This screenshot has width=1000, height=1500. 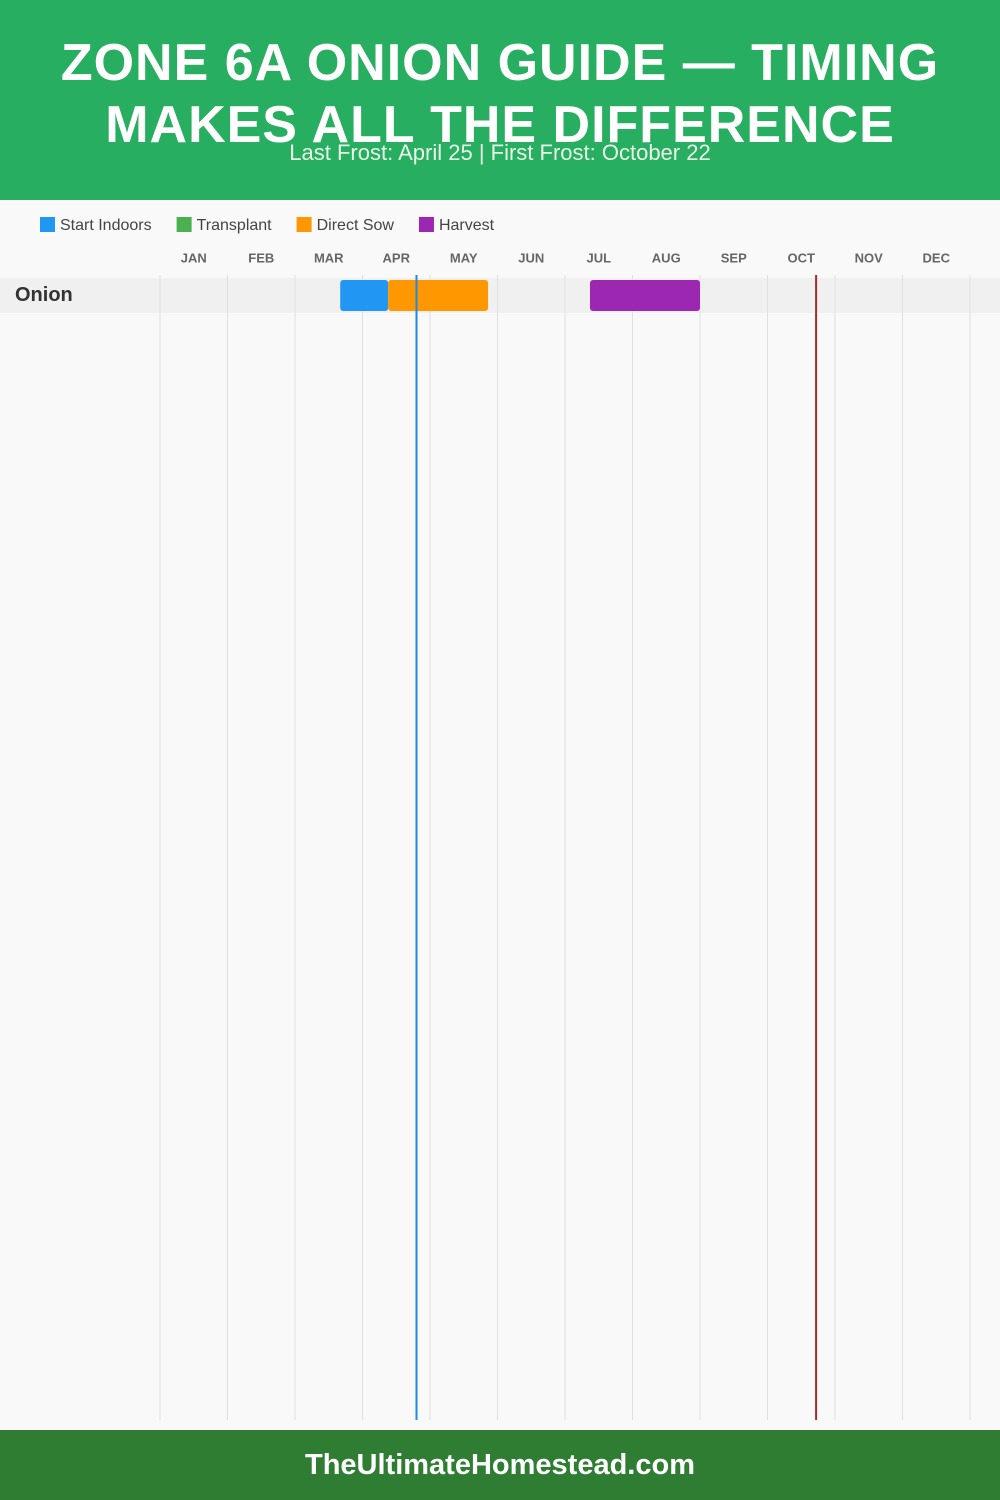 I want to click on row-background, so click(x=500, y=295).